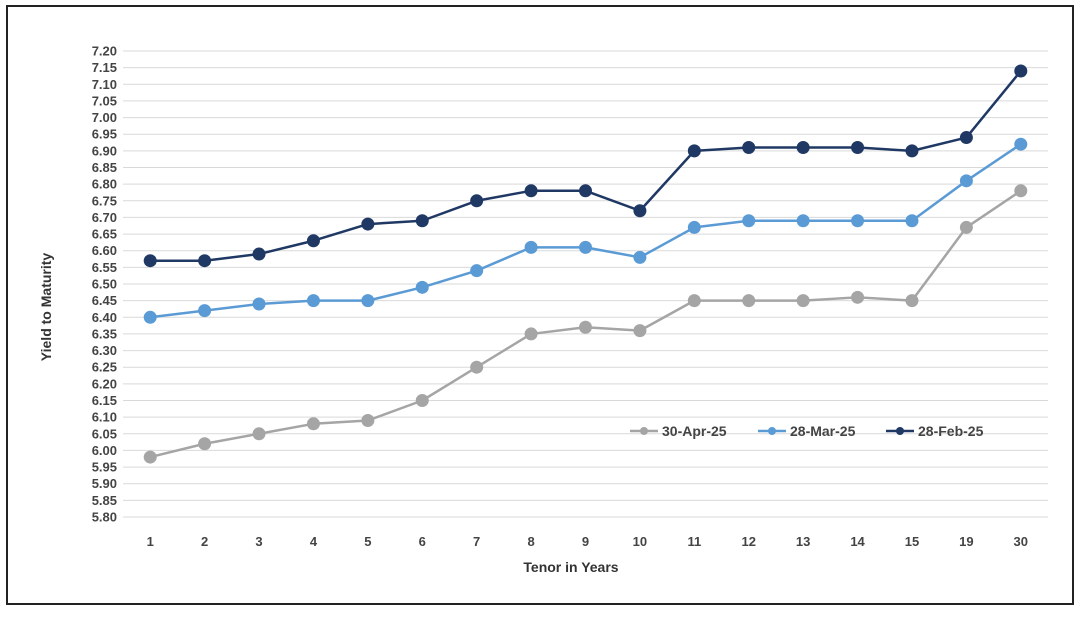 Image resolution: width=1084 pixels, height=618 pixels. I want to click on x-tick-label: 11, so click(694, 541).